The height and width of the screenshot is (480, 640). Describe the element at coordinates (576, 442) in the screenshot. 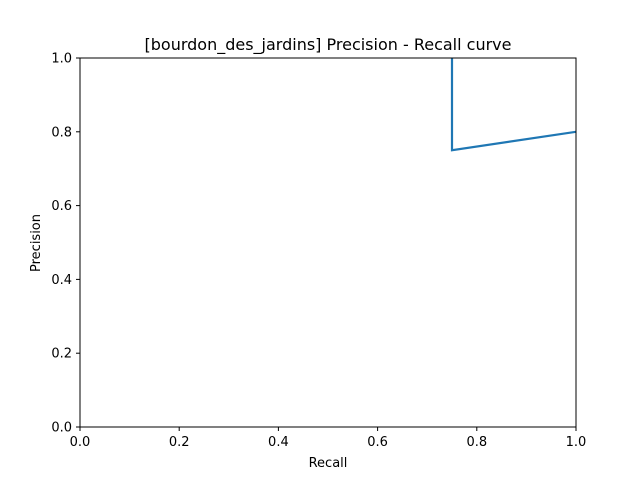

I see `x-tick-label: 1.0` at that location.